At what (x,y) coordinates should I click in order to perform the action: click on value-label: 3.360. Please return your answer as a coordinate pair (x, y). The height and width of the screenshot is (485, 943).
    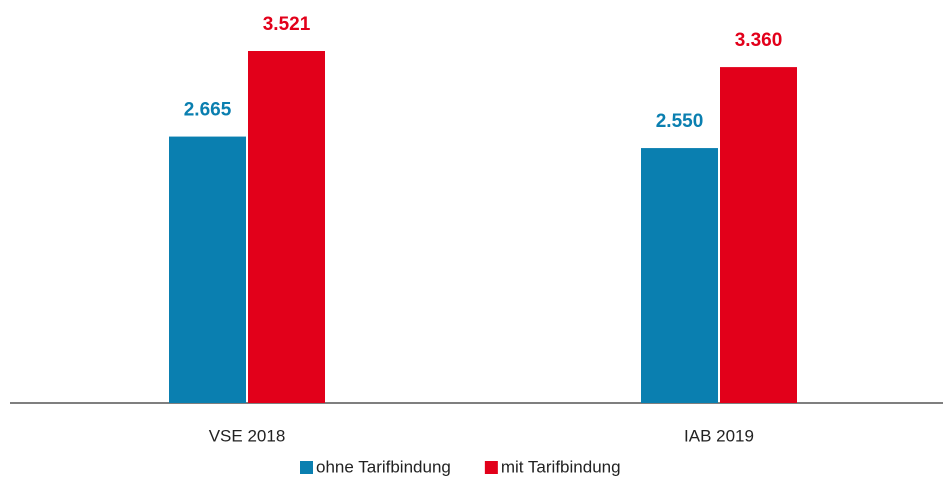
    Looking at the image, I should click on (759, 40).